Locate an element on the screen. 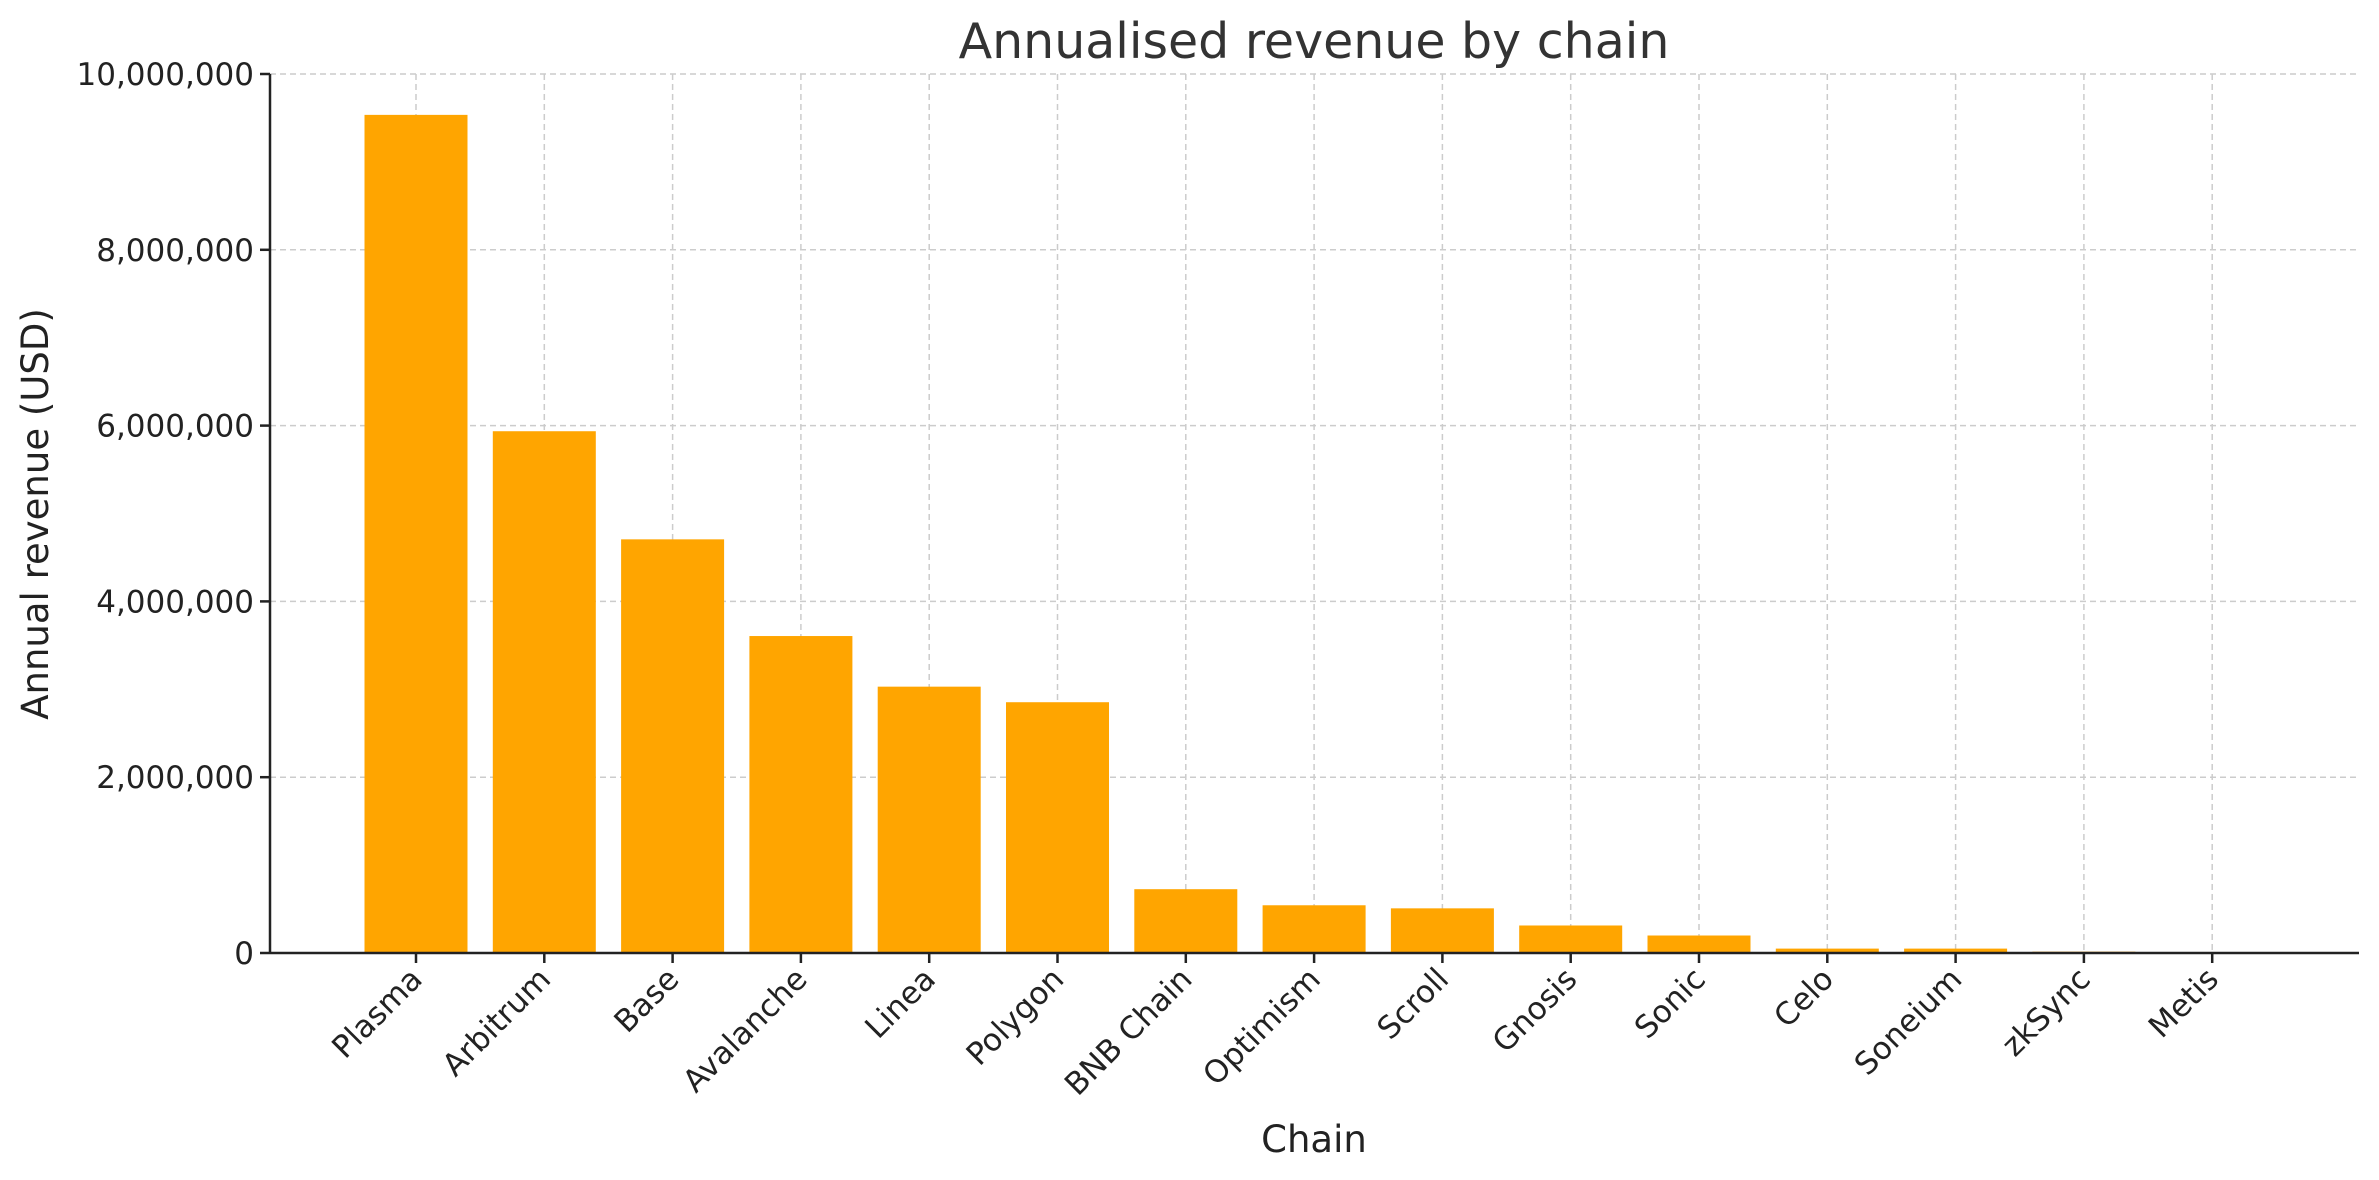 Image resolution: width=2379 pixels, height=1180 pixels. x-tick-label: Celo is located at coordinates (1804, 998).